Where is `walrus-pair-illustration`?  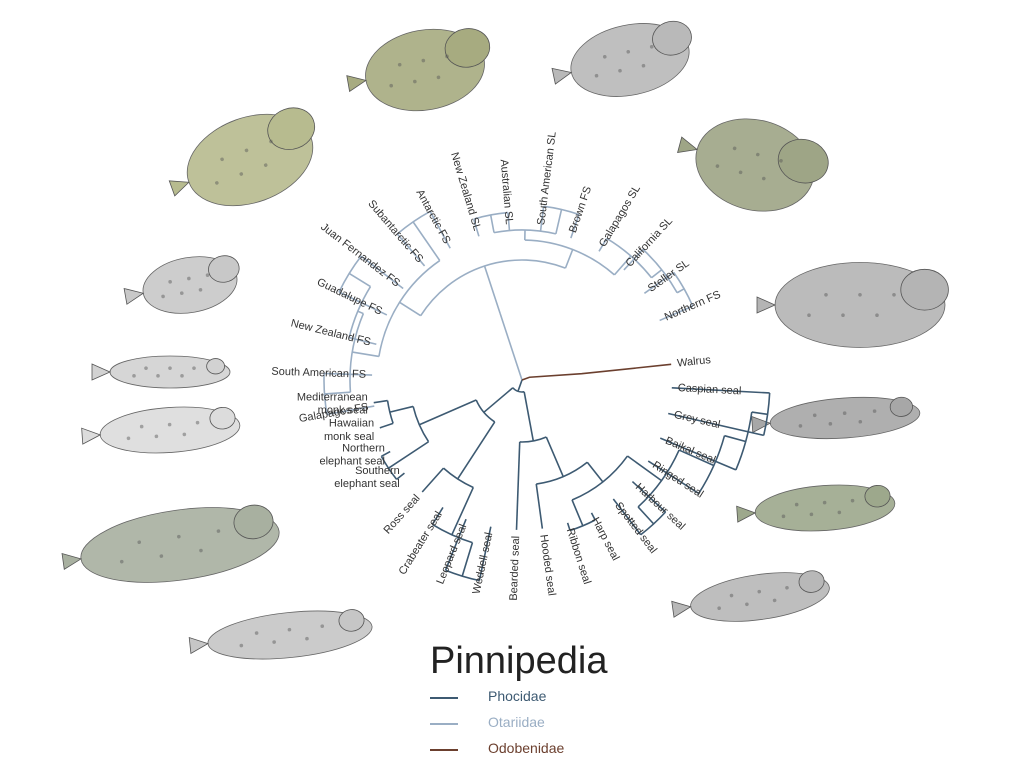
walrus-pair-illustration is located at coordinates (852, 305).